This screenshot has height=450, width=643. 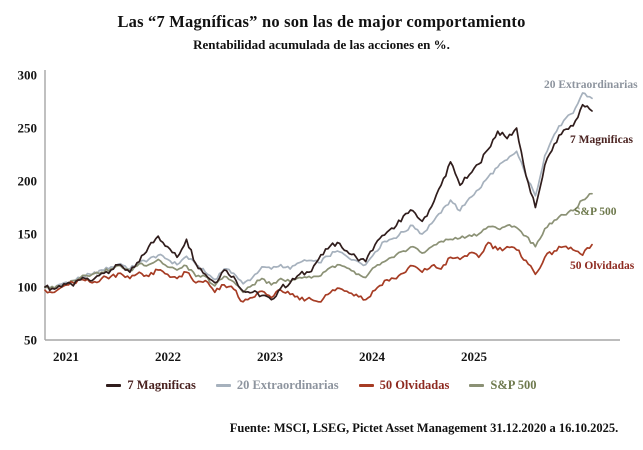 I want to click on x-tick-label: 2021, so click(x=66, y=356).